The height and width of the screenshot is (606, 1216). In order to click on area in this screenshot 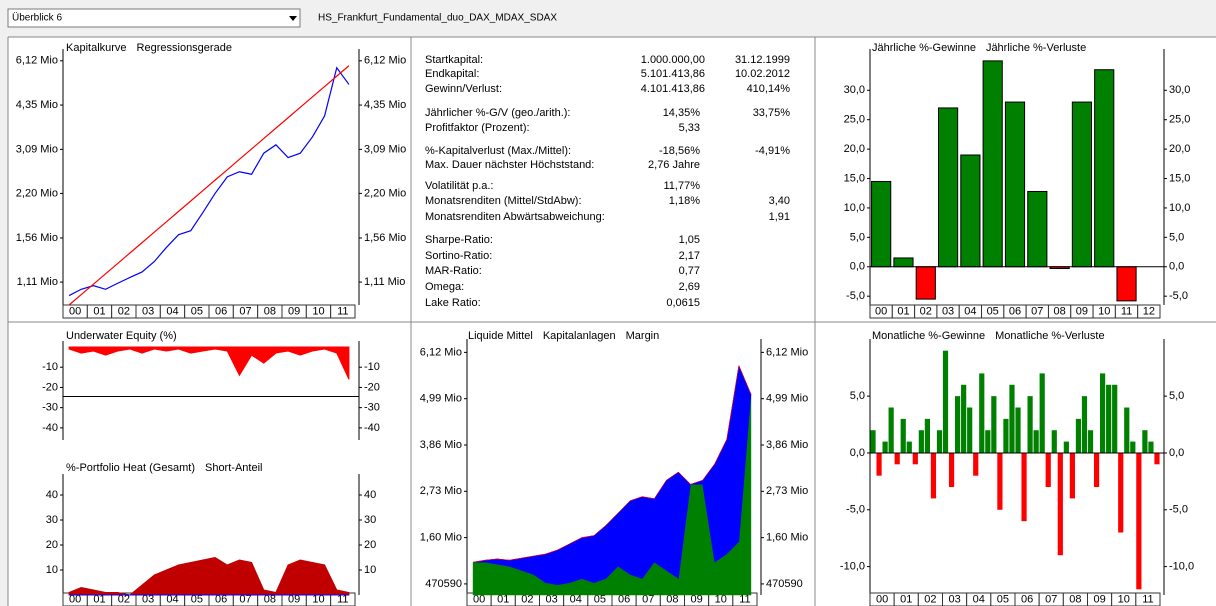, I will do `click(612, 463)`.